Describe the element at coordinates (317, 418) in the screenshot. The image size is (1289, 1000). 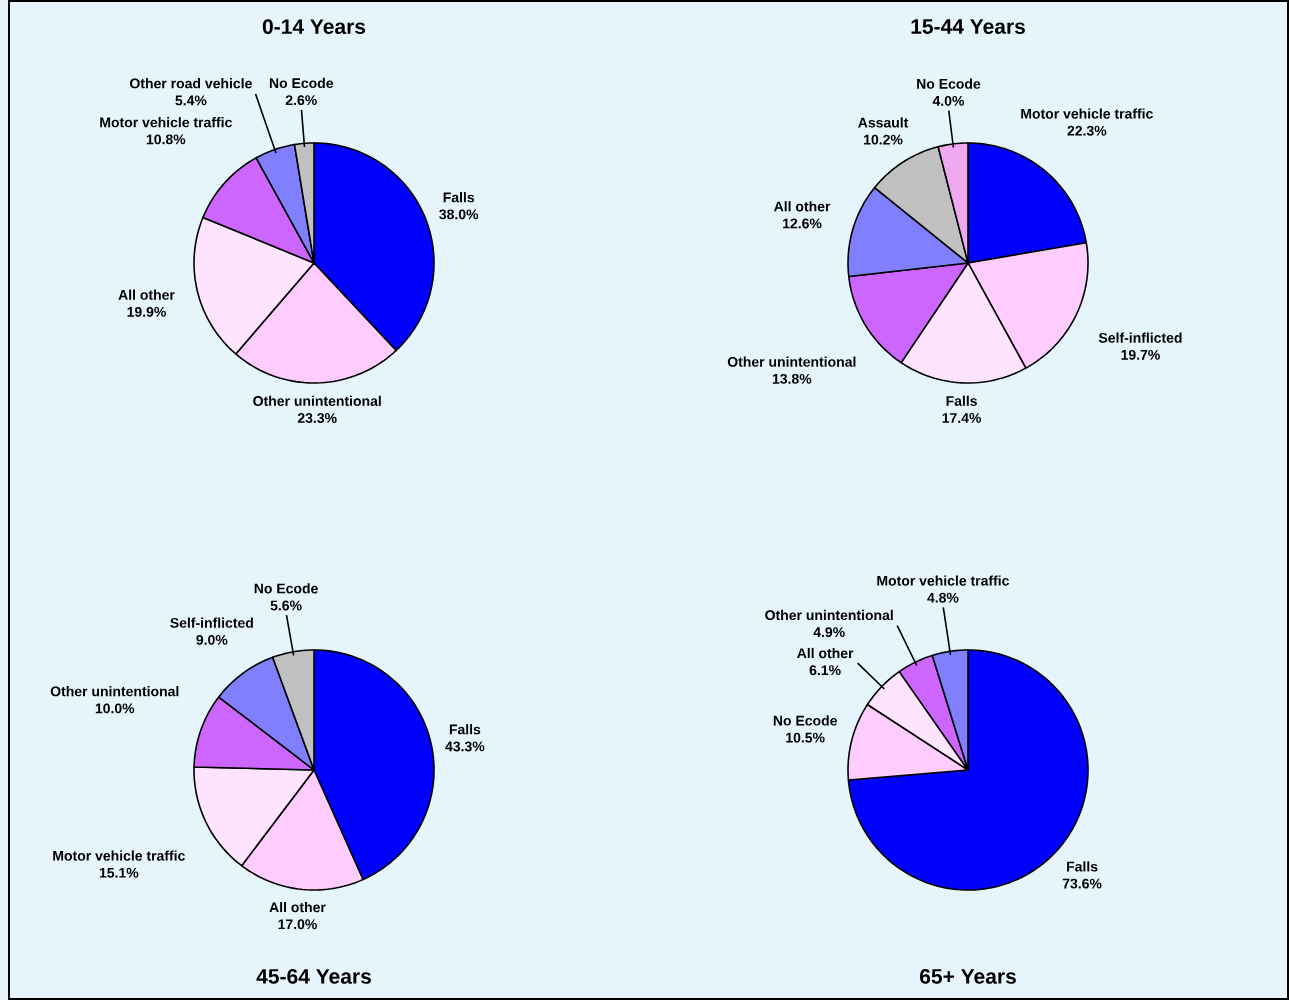
I see `data-label: 23.3%` at that location.